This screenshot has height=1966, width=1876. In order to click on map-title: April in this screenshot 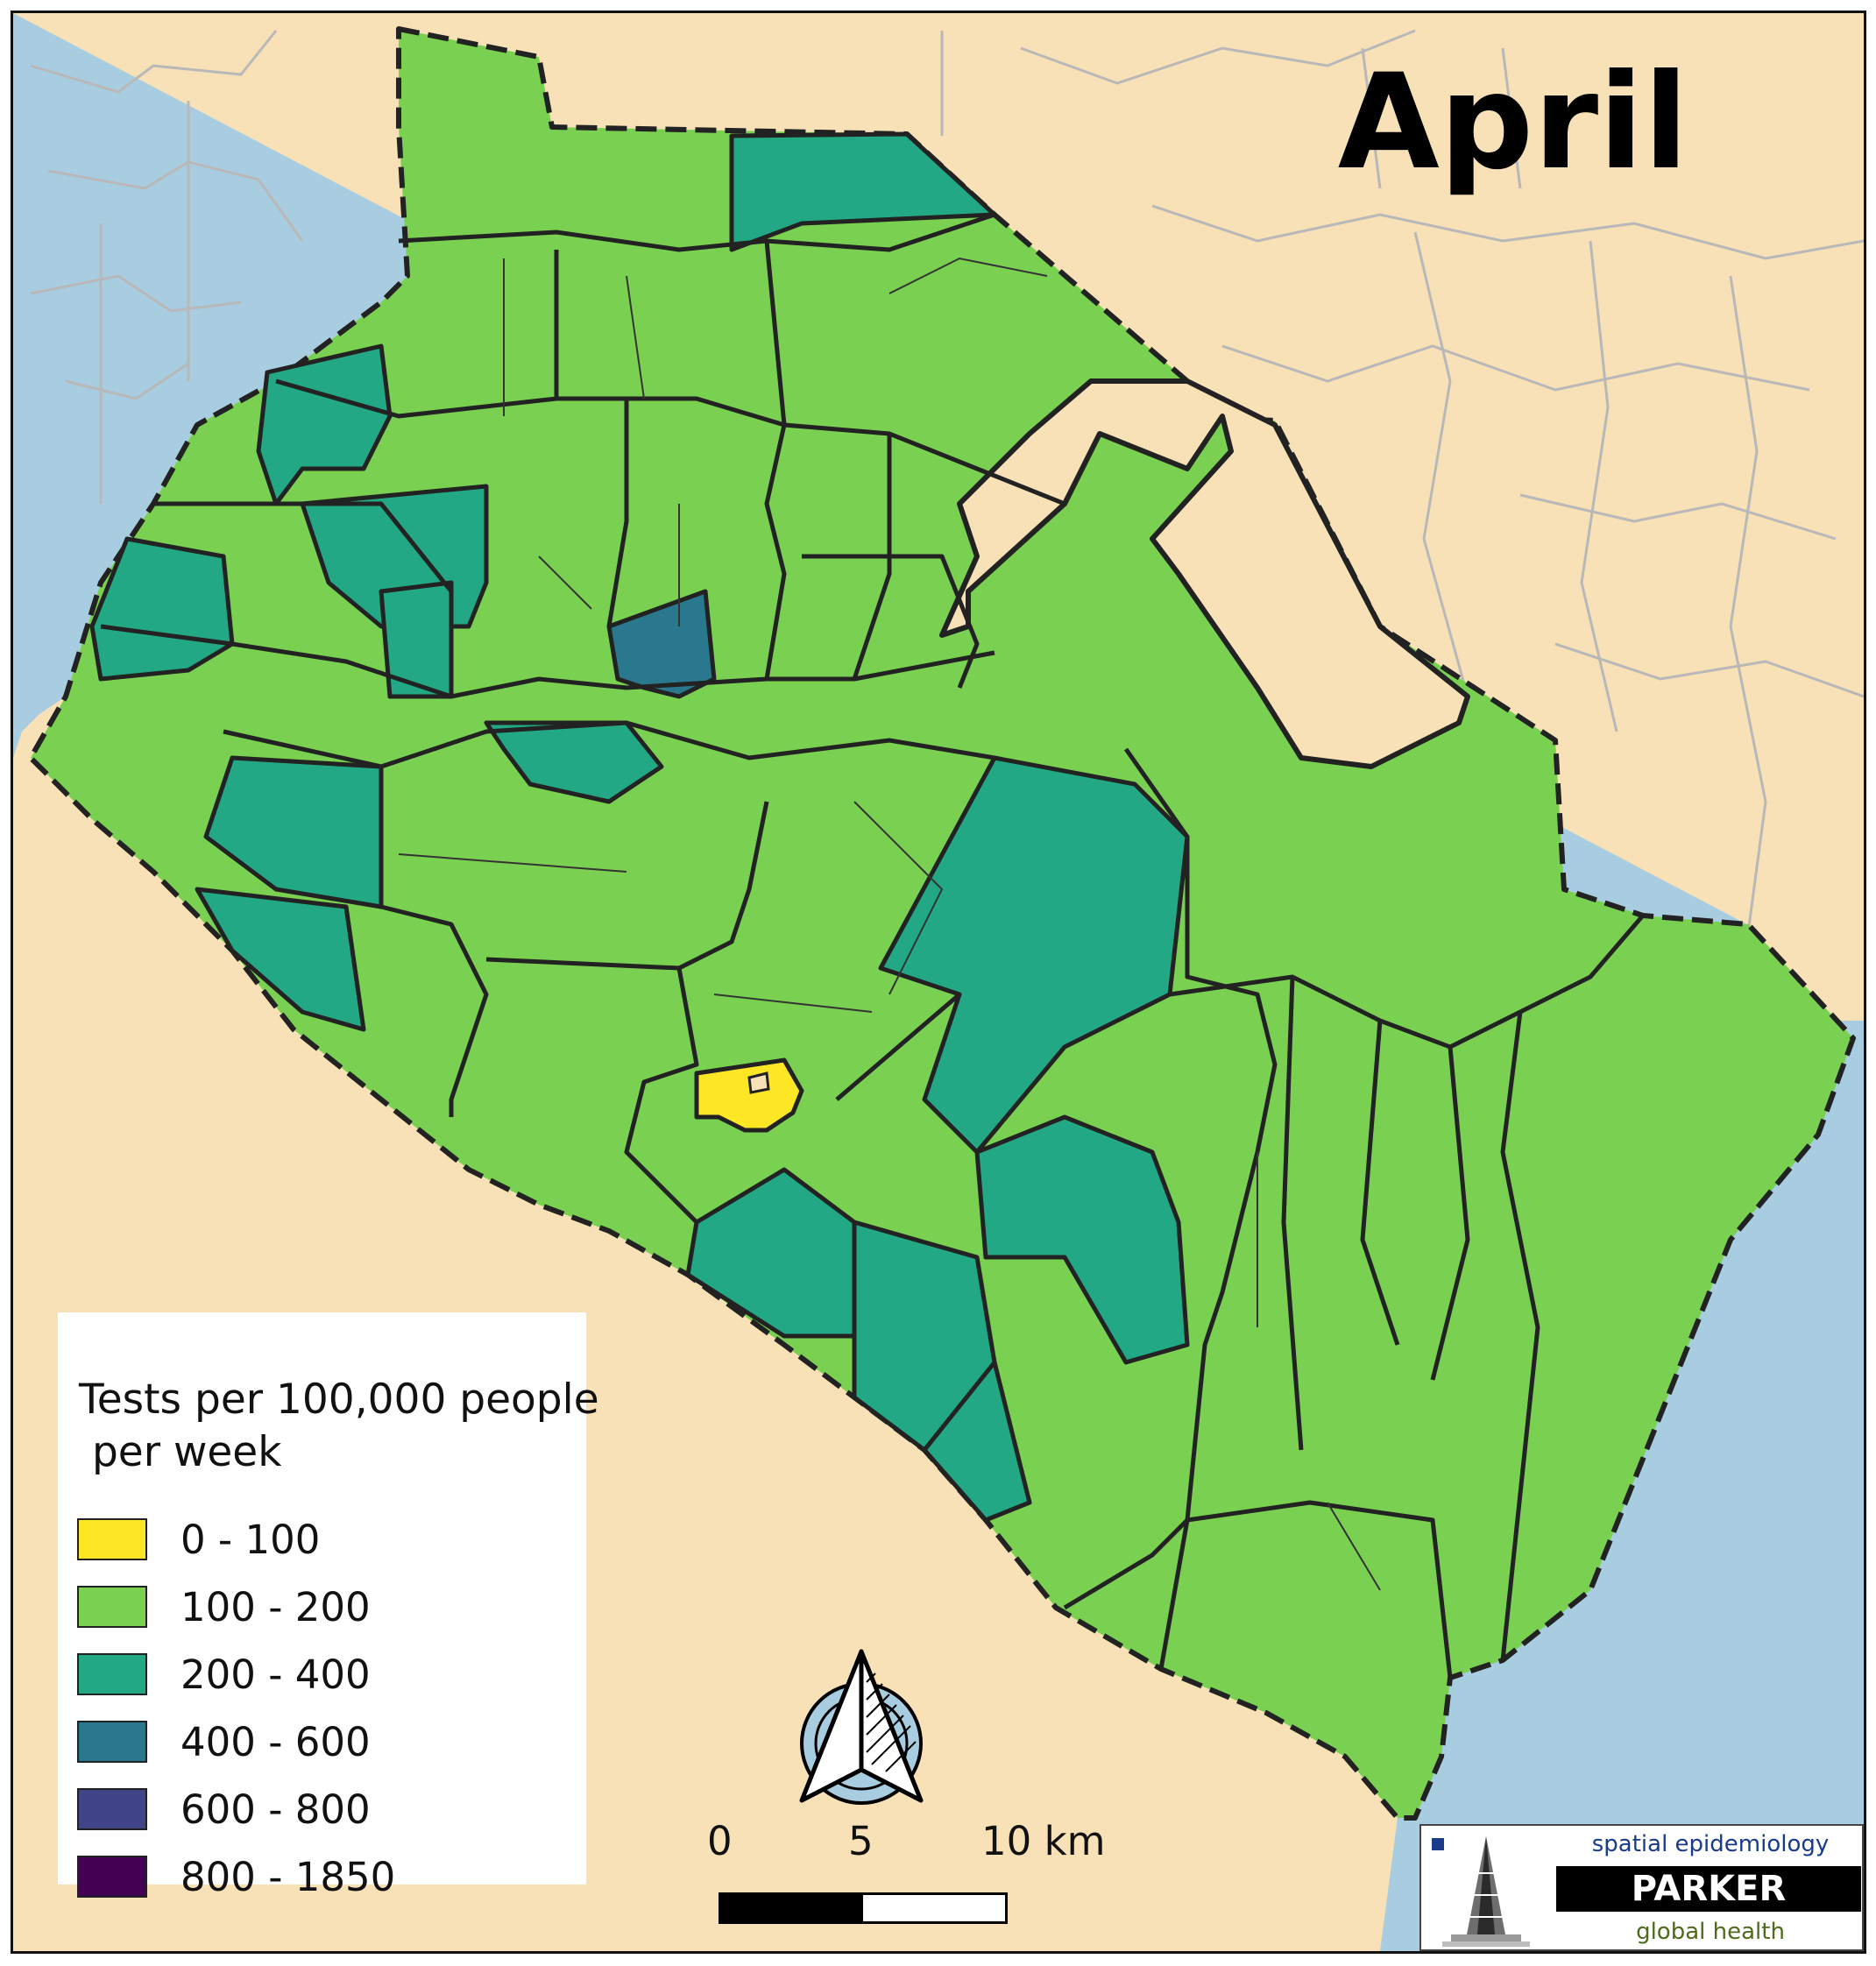, I will do `click(1512, 122)`.